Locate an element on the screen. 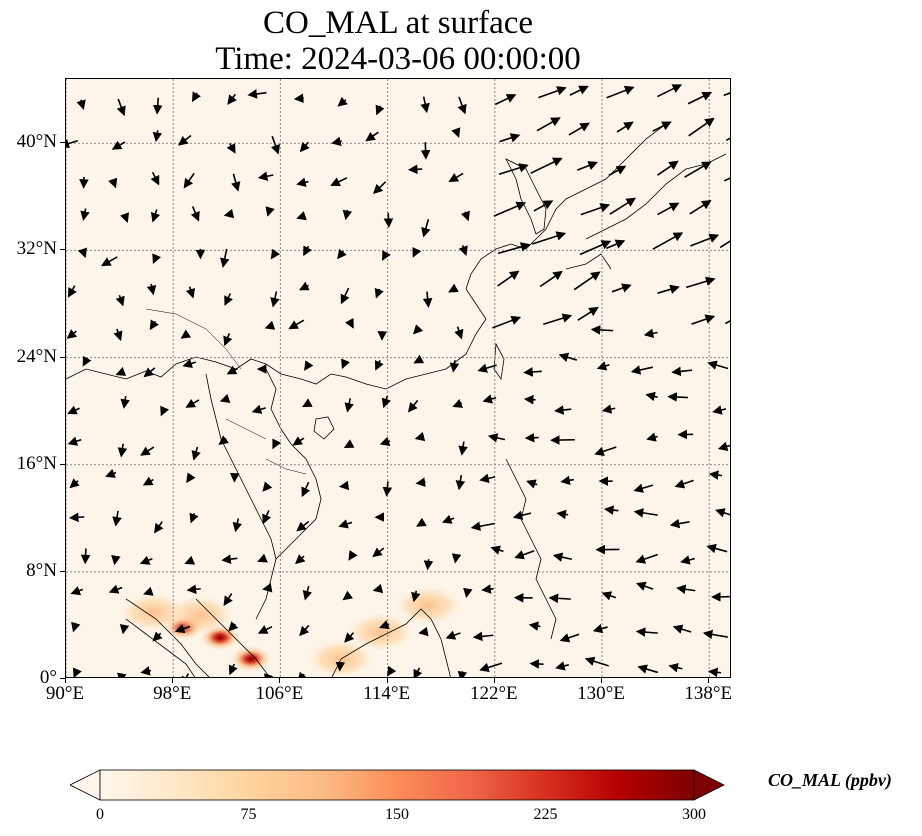  x-tick-label: 122°E is located at coordinates (493, 693).